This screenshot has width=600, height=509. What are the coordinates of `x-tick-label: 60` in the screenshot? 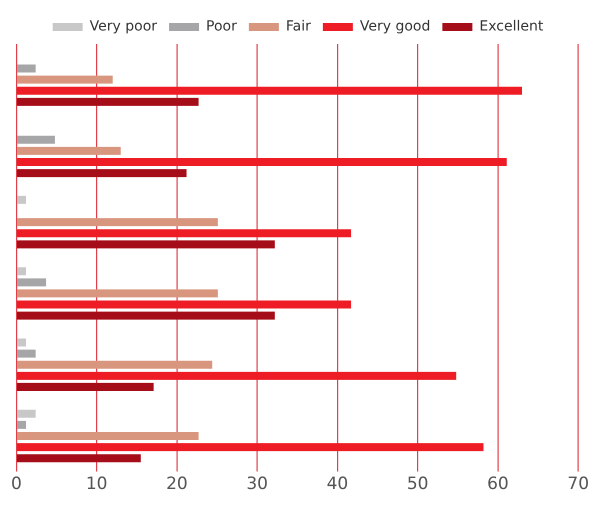 It's located at (498, 484).